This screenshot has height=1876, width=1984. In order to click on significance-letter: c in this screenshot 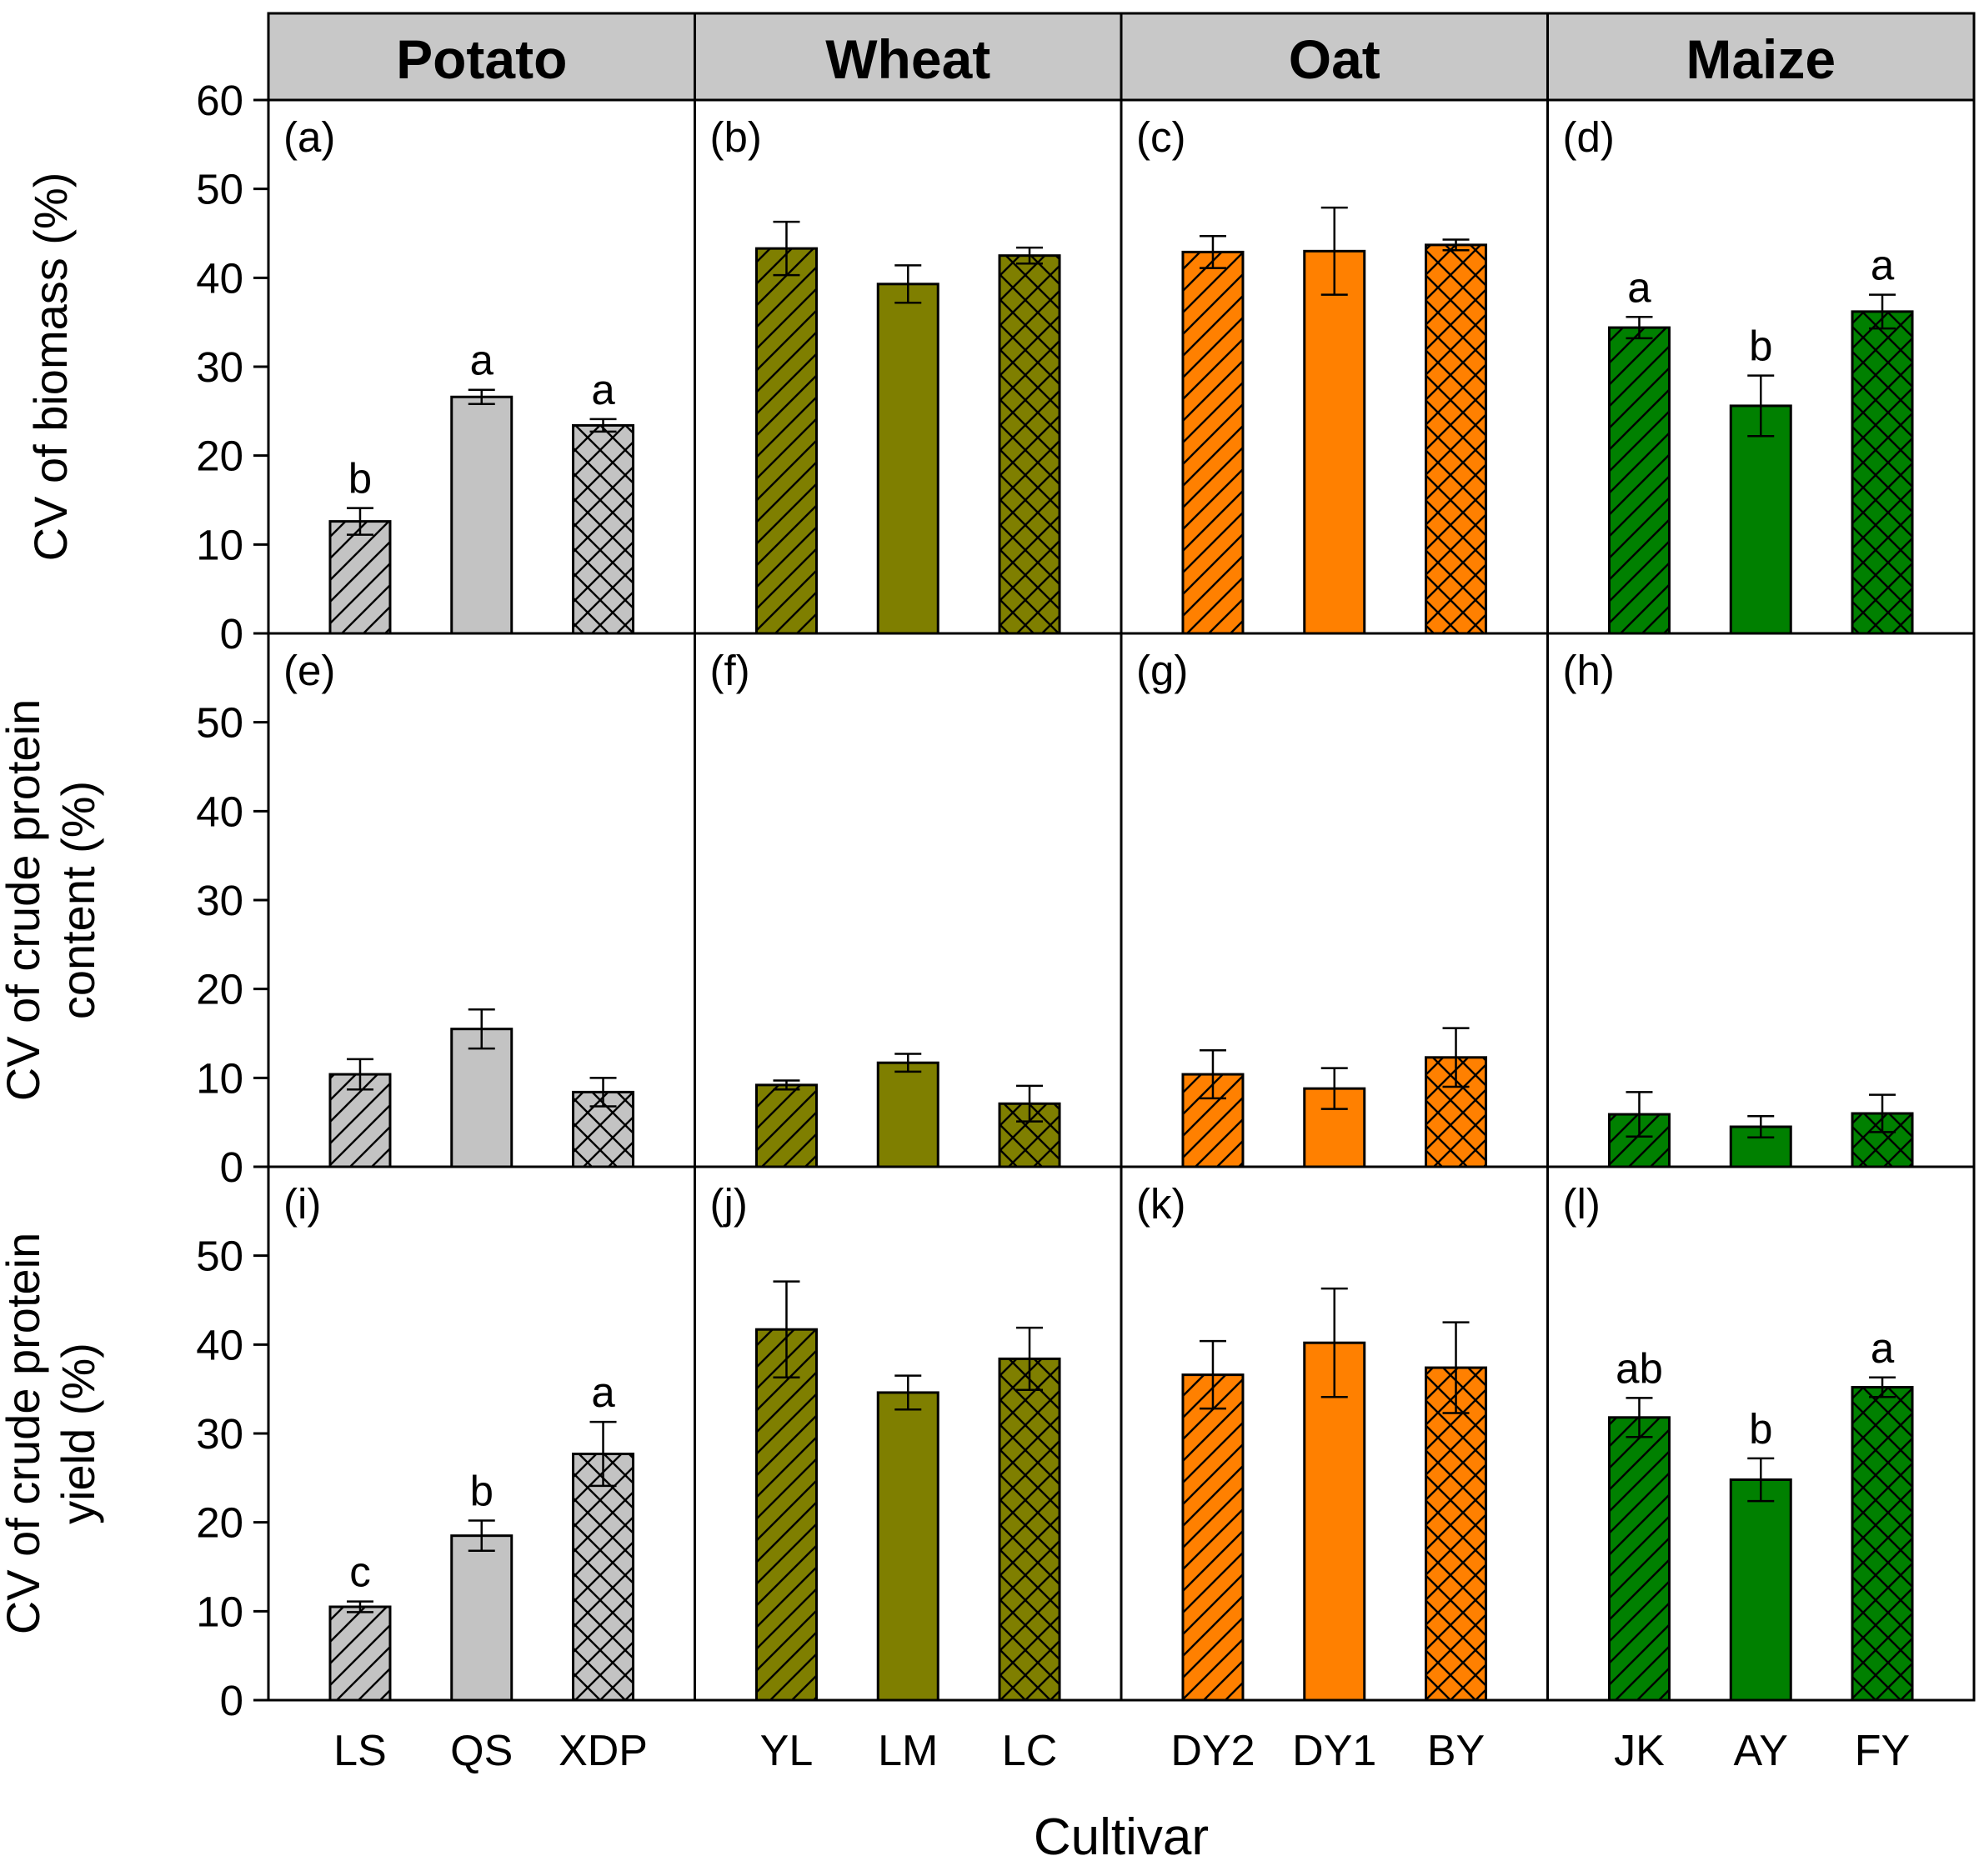, I will do `click(360, 1572)`.